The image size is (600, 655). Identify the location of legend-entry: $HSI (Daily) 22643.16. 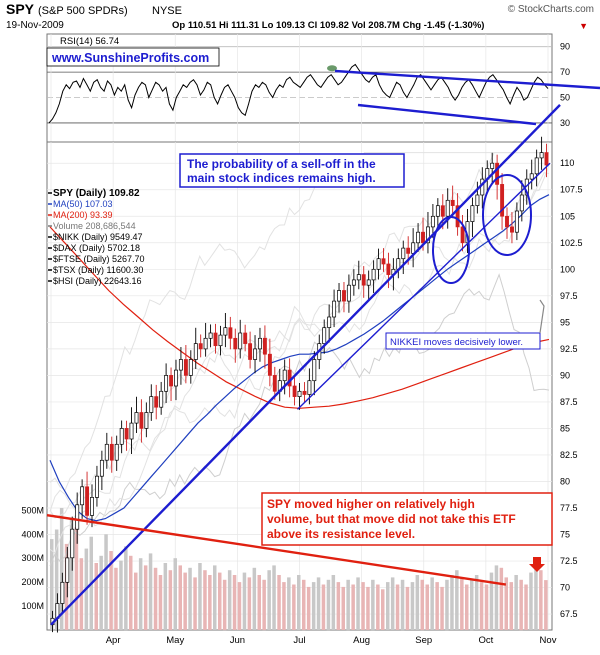
(97, 281).